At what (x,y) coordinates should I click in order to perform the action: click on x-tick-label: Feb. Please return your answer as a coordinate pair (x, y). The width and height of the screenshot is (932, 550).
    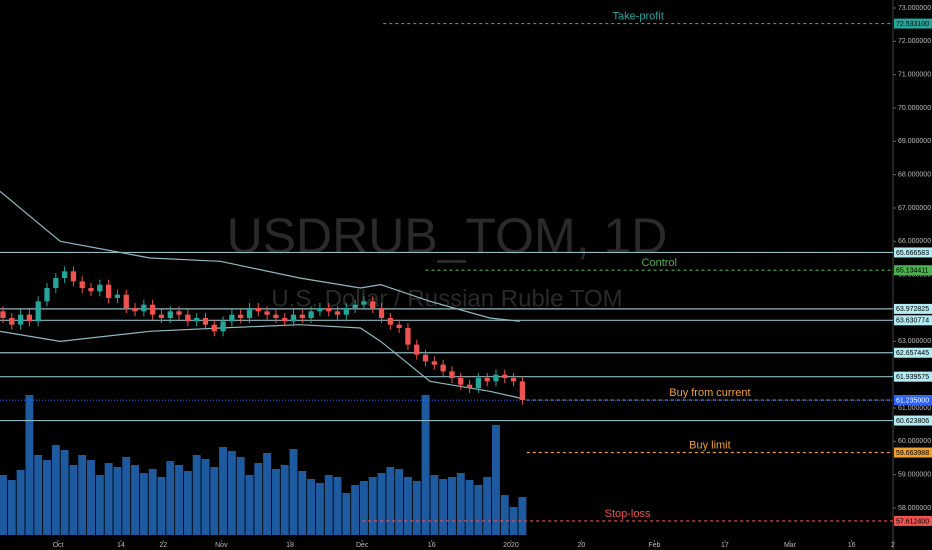
    Looking at the image, I should click on (654, 545).